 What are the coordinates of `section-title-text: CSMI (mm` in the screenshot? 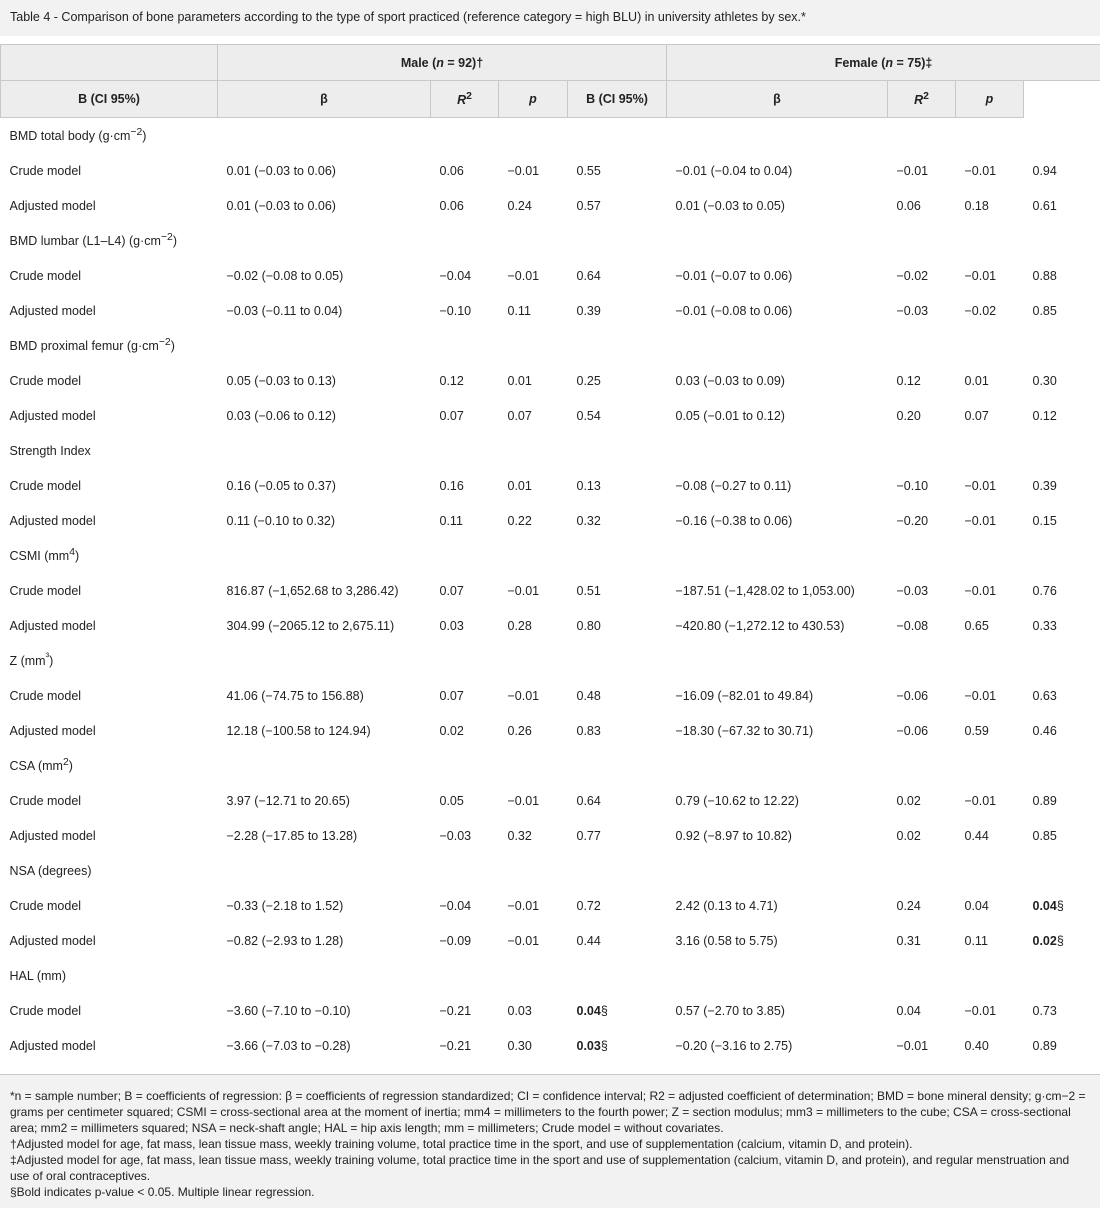 It's located at (39, 556).